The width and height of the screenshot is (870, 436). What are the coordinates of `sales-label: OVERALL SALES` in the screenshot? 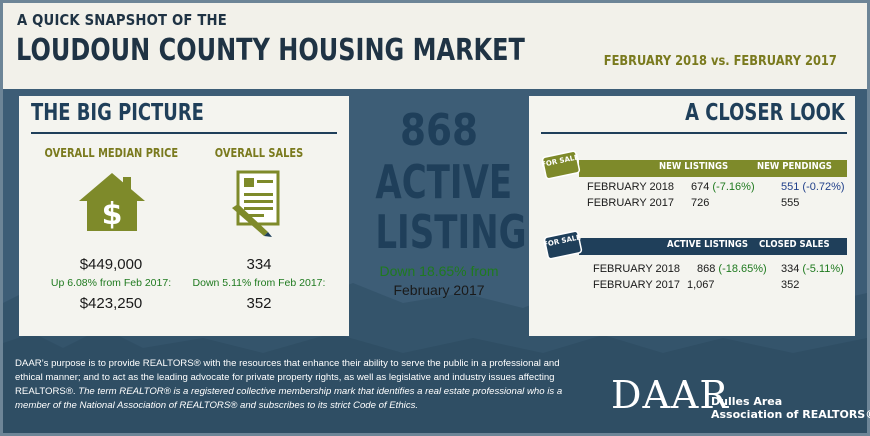 It's located at (259, 153).